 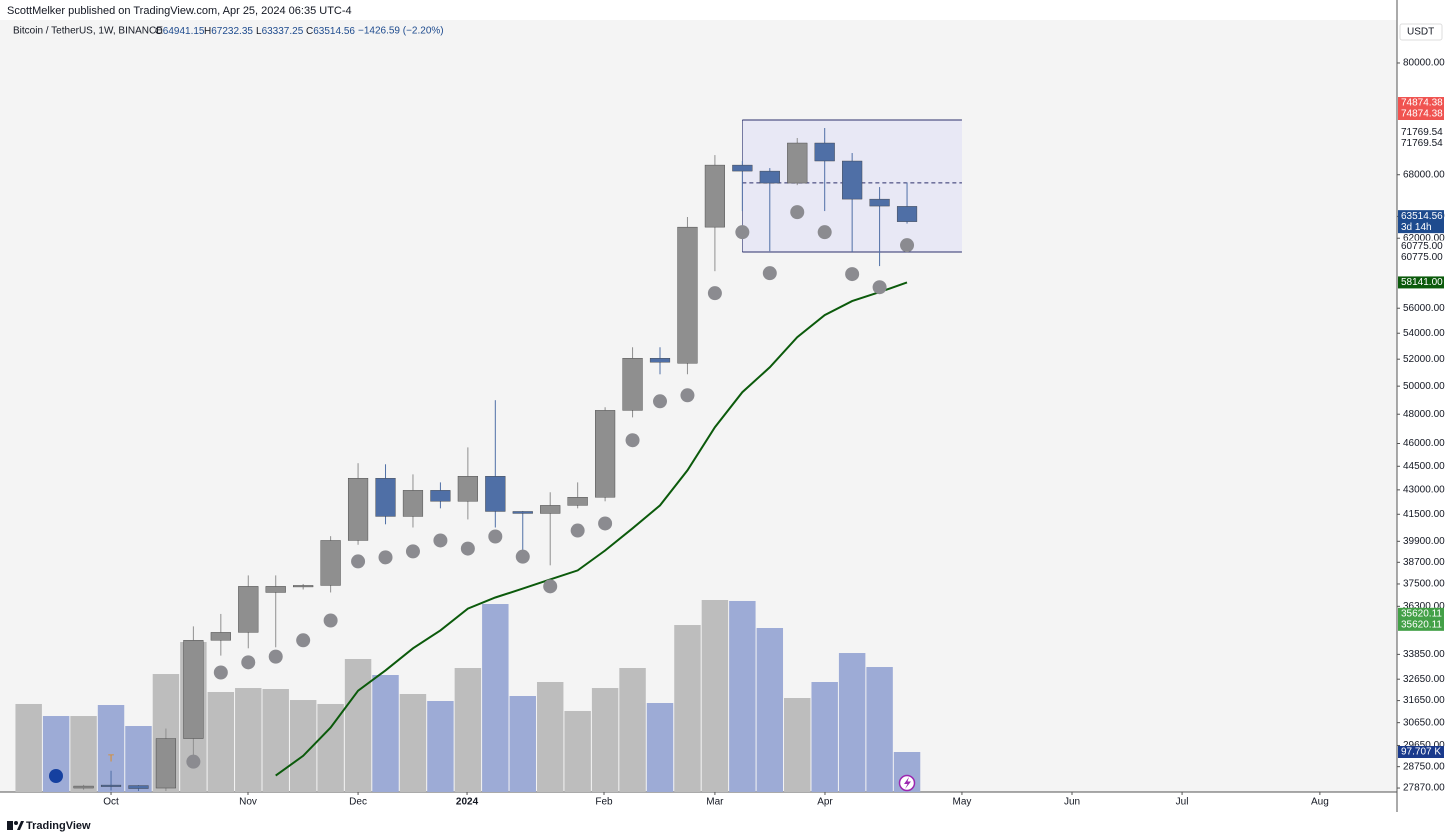 I want to click on ohlc-legend: H67232.35, so click(x=228, y=31).